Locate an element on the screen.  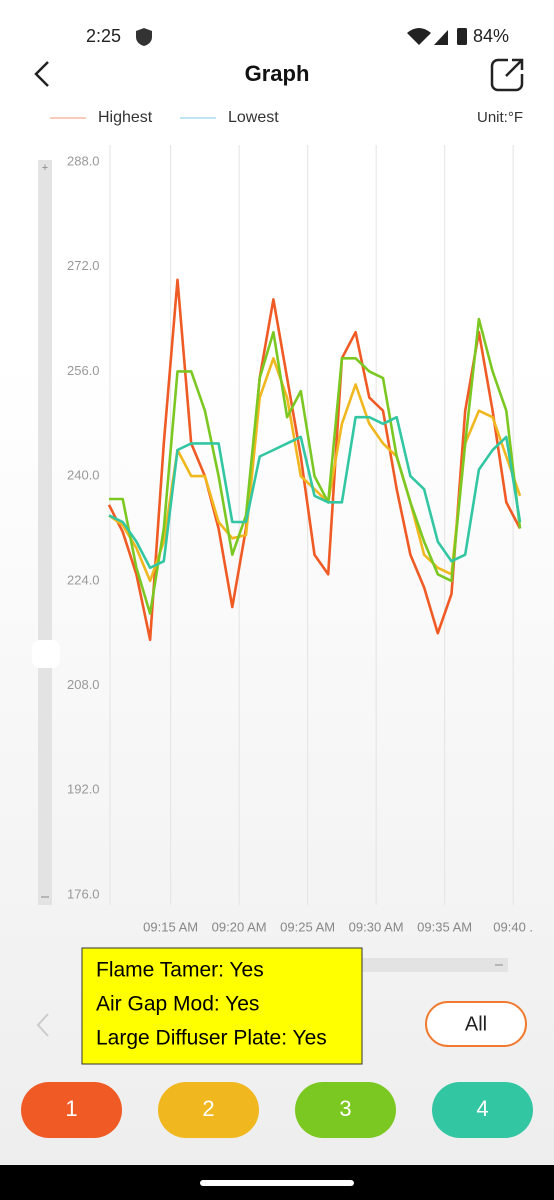
share-button is located at coordinates (507, 75).